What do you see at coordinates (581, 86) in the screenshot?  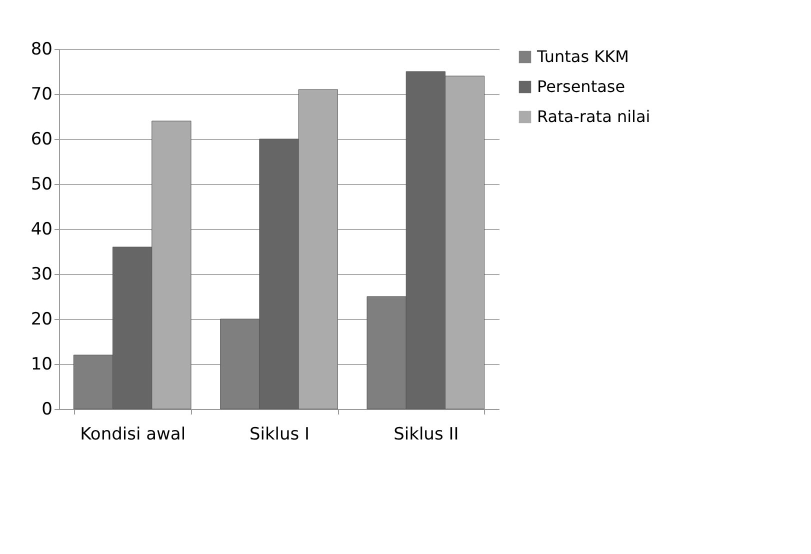 I see `legend-label: Persentase` at bounding box center [581, 86].